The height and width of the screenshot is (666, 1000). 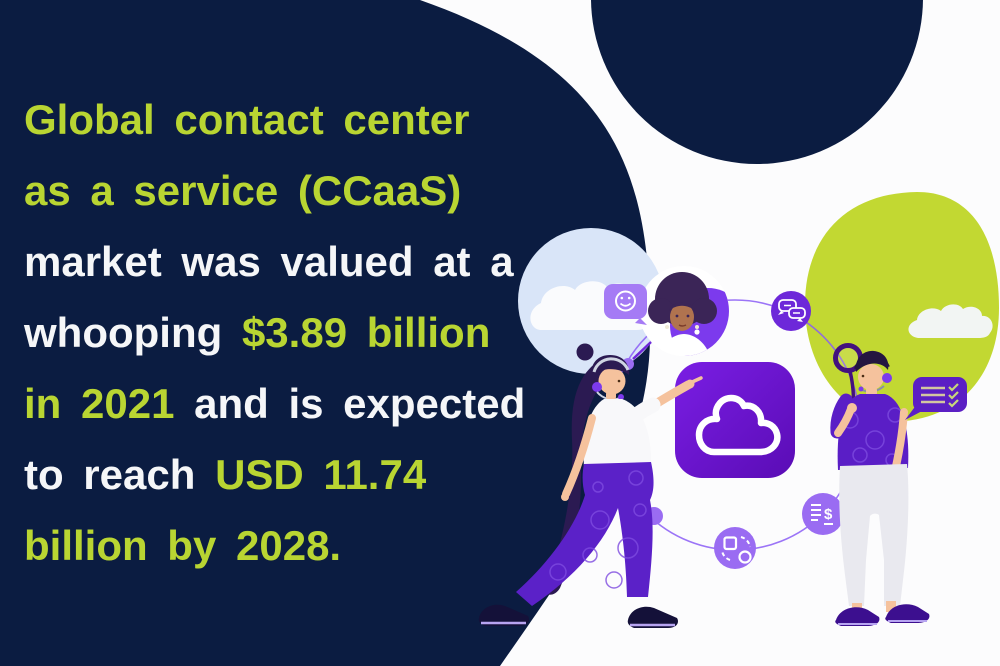 What do you see at coordinates (902, 307) in the screenshot?
I see `green-blob` at bounding box center [902, 307].